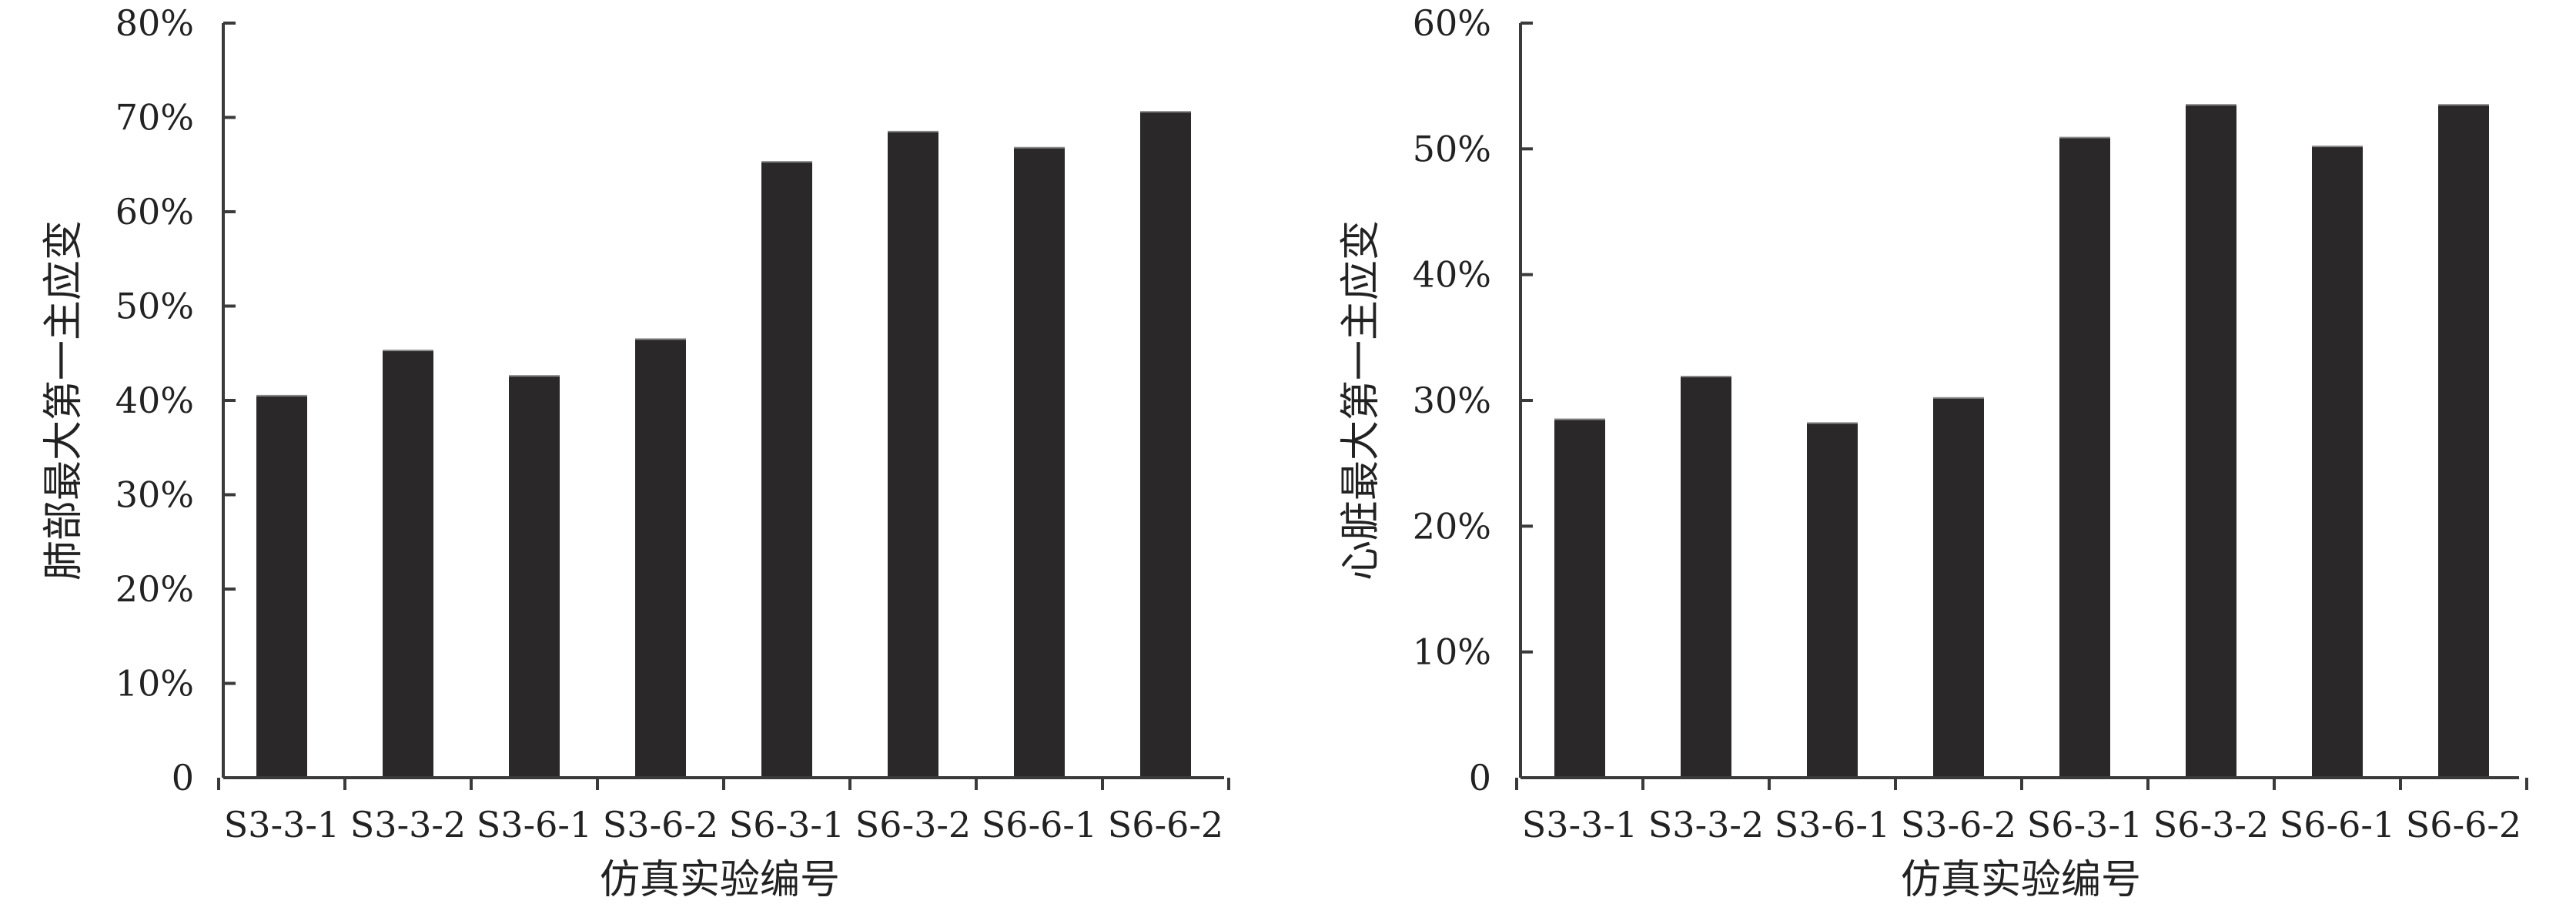 The height and width of the screenshot is (914, 2576). What do you see at coordinates (1361, 400) in the screenshot?
I see `y-axis-title: 心脏最大第一主应变` at bounding box center [1361, 400].